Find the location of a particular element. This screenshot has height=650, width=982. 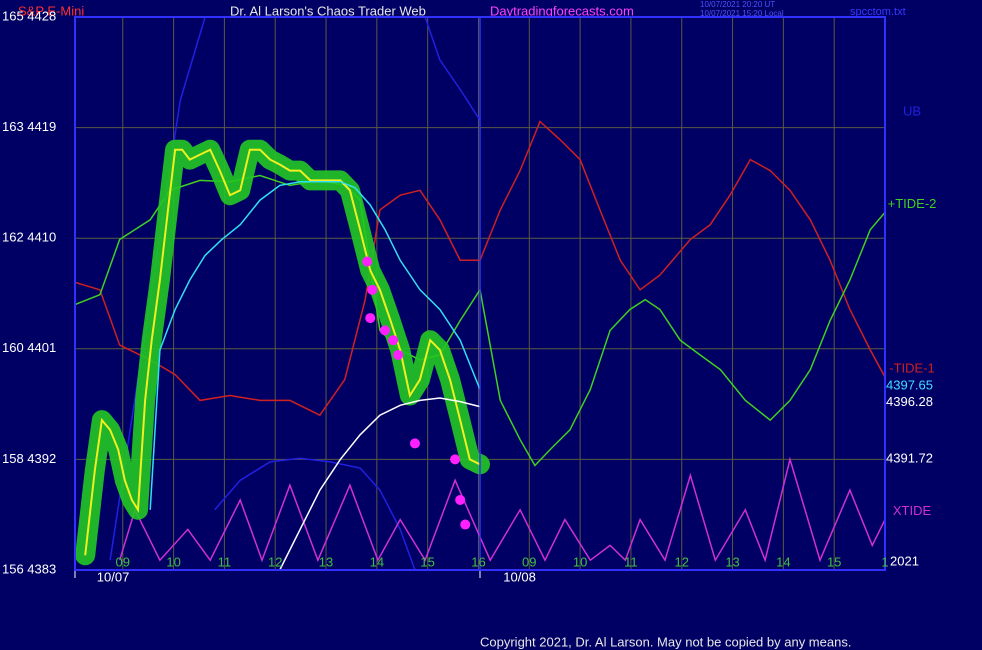

website: Daytradingforecasts.com is located at coordinates (562, 10).